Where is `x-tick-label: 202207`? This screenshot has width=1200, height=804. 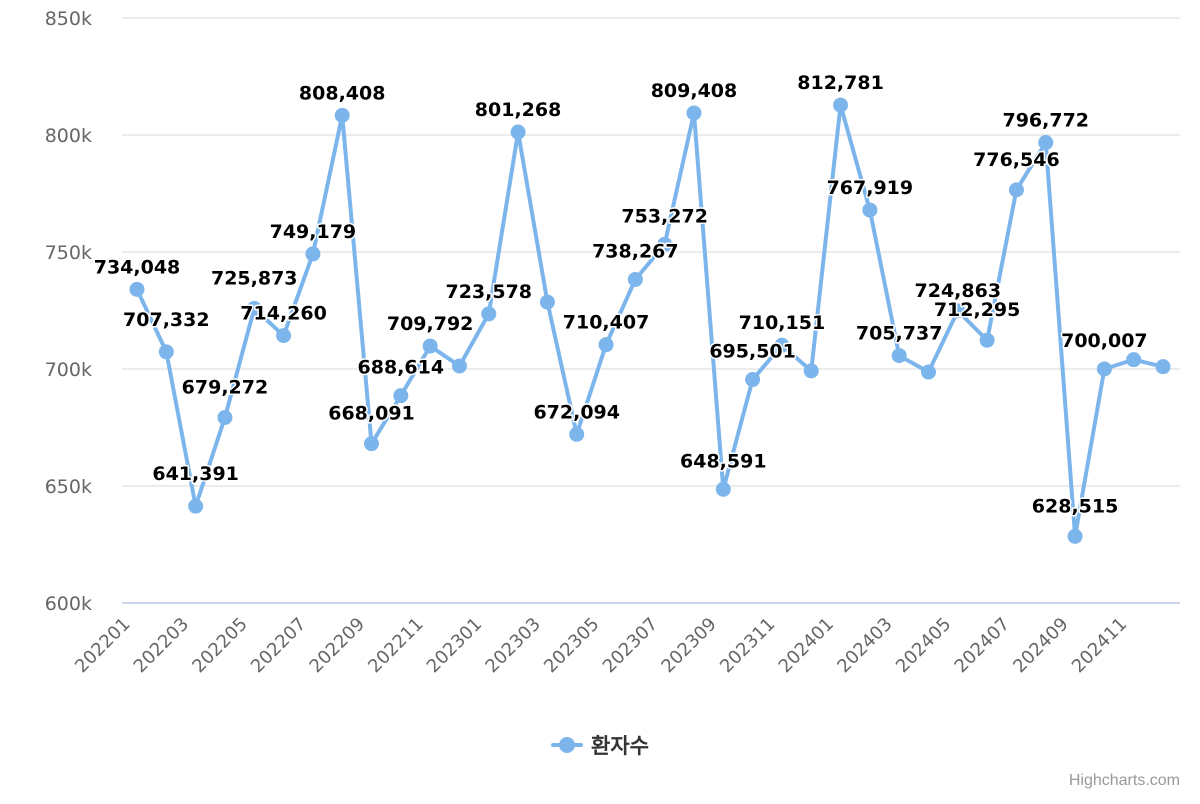
x-tick-label: 202207 is located at coordinates (278, 645).